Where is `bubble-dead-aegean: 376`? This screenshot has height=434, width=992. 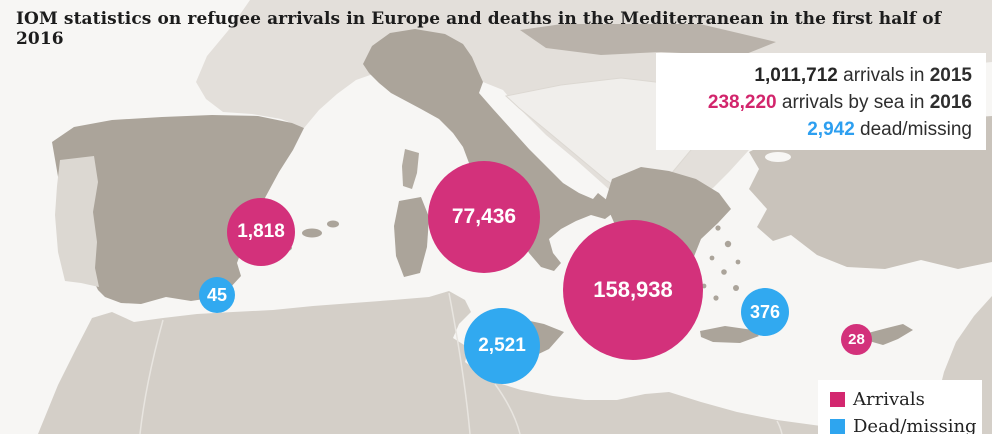
bubble-dead-aegean: 376 is located at coordinates (765, 312).